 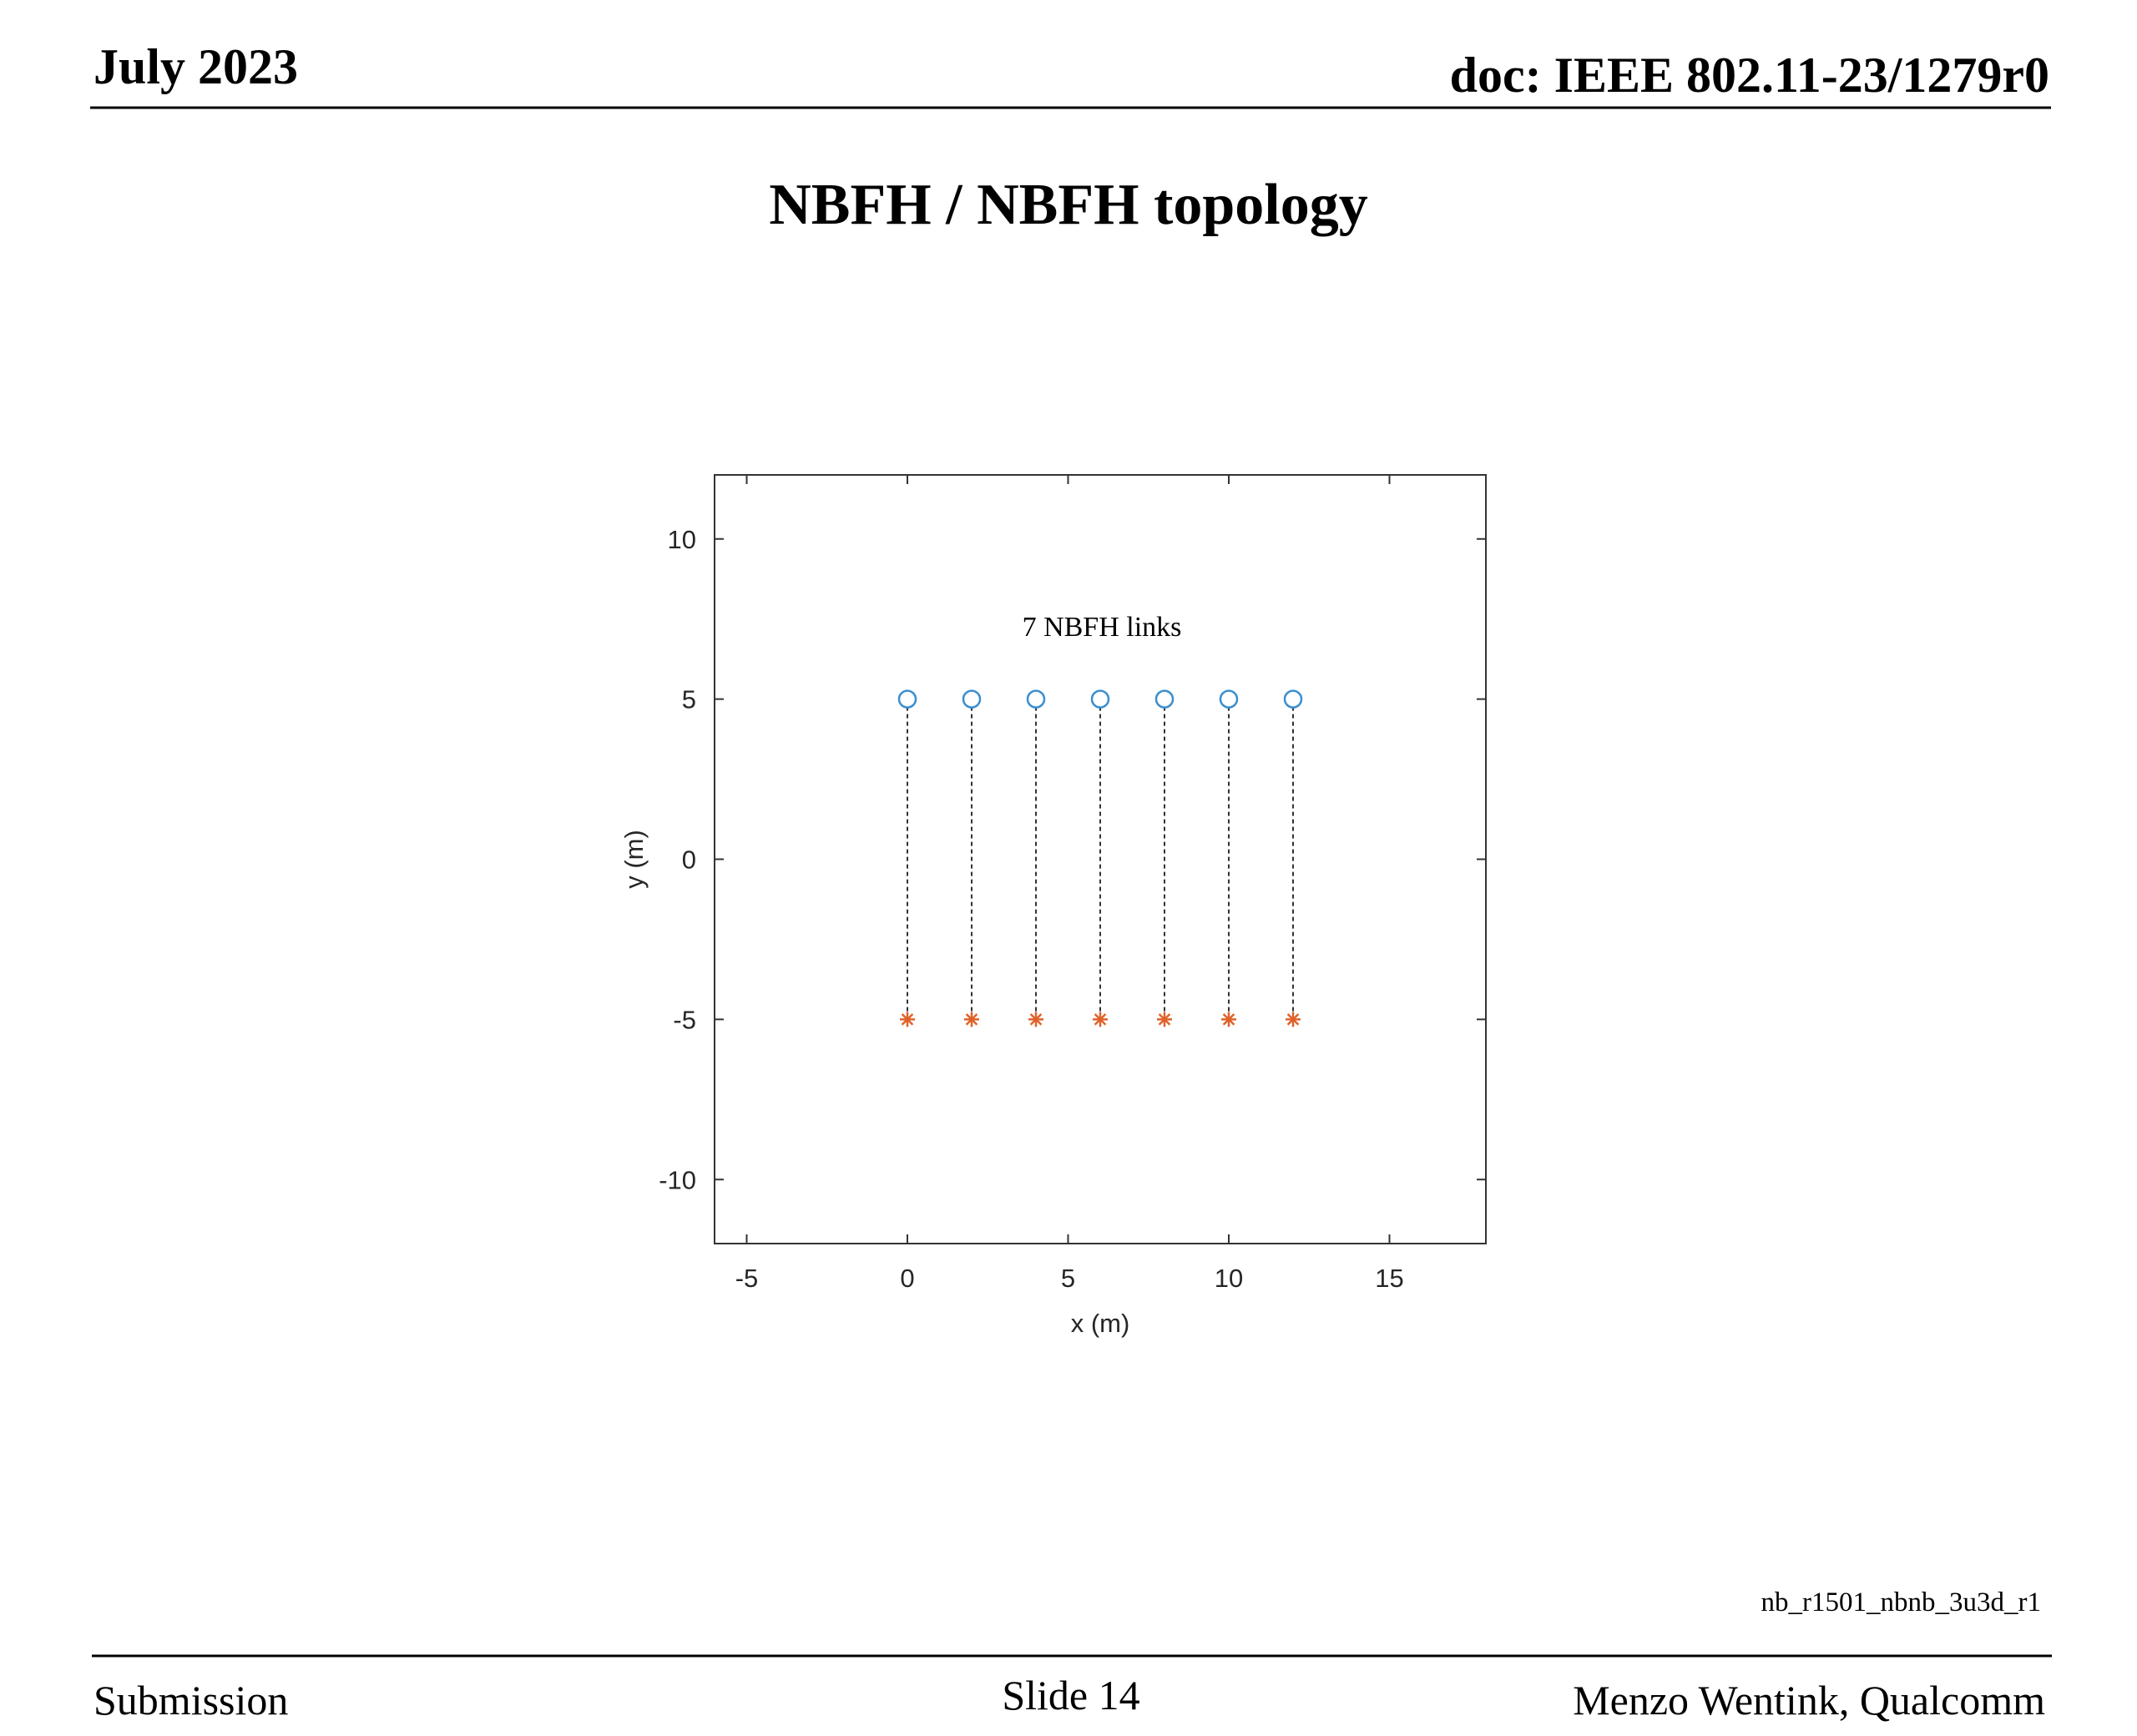 What do you see at coordinates (1068, 205) in the screenshot?
I see `slide-title: NBFH / NBFH topology` at bounding box center [1068, 205].